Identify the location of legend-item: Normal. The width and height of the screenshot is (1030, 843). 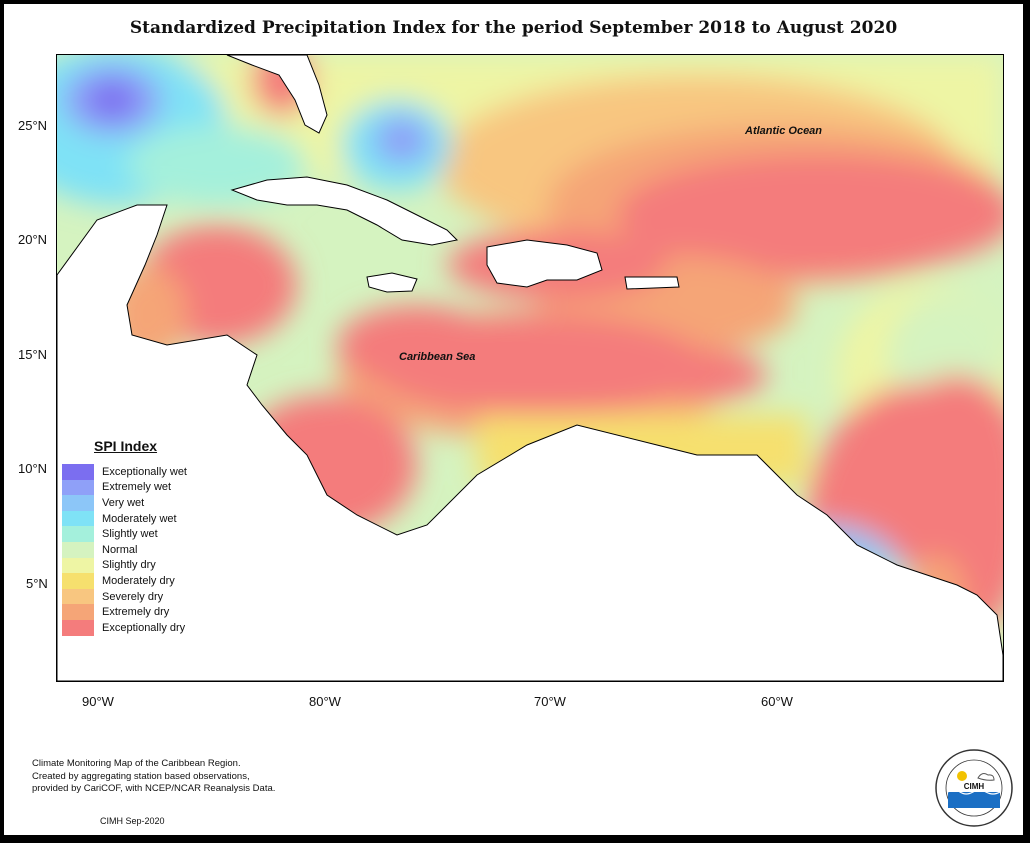
(137, 549).